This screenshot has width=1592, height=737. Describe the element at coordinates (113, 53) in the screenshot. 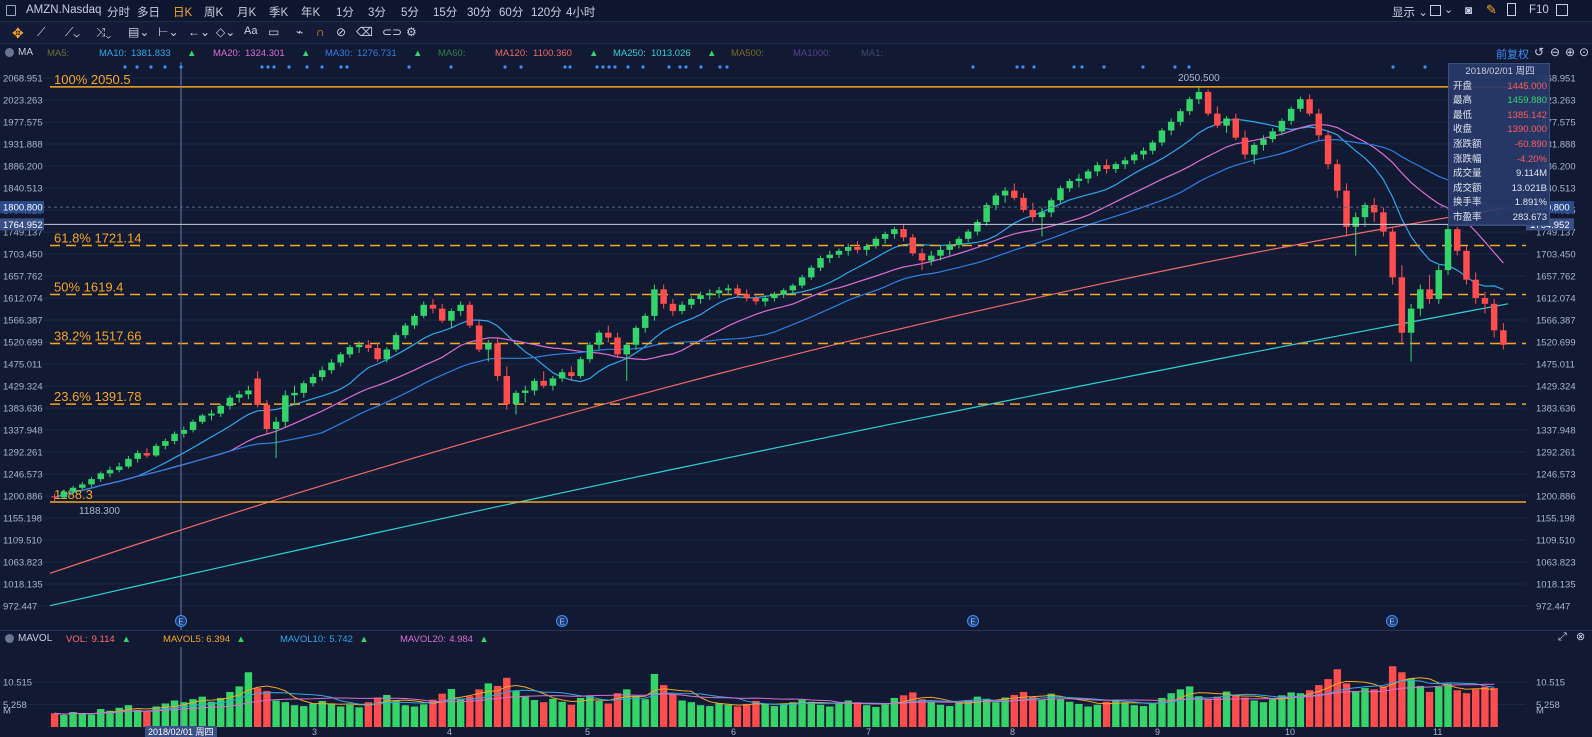

I see `ma-item-name-1: MA10:` at that location.